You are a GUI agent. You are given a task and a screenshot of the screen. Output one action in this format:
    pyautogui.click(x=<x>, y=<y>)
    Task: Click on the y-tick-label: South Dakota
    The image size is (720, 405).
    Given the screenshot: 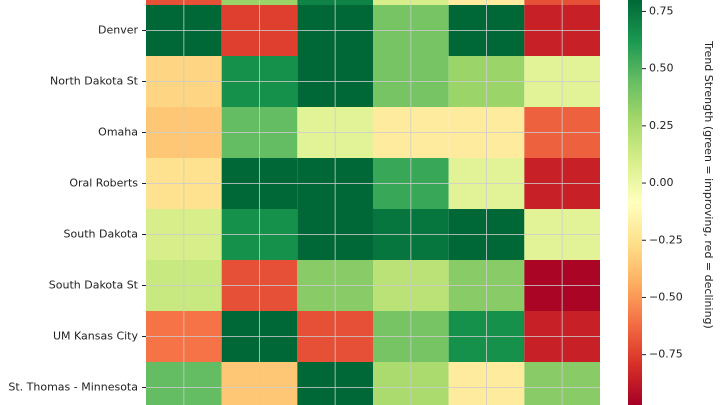 What is the action you would take?
    pyautogui.click(x=101, y=234)
    